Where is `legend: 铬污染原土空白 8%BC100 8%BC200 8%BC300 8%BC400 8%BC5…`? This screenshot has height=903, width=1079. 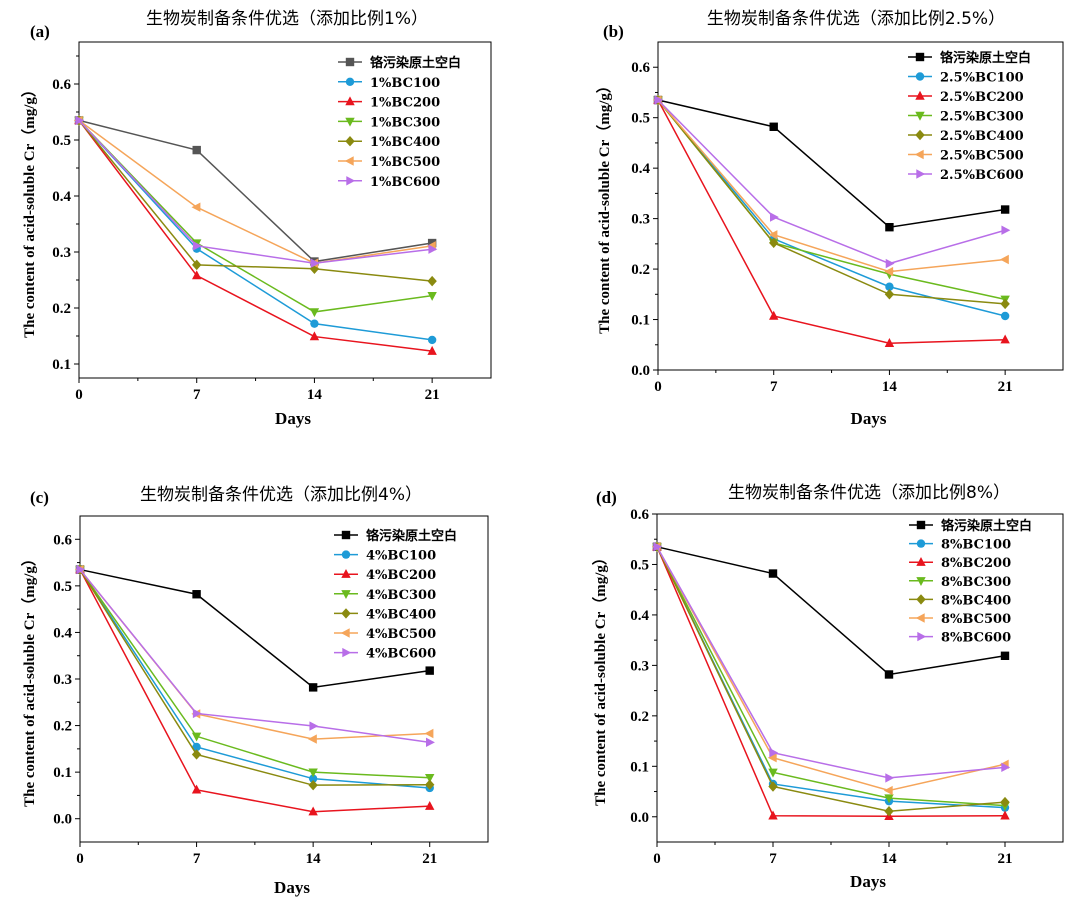 legend: 铬污染原土空白 8%BC100 8%BC200 8%BC300 8%BC400 8%BC5… is located at coordinates (970, 582).